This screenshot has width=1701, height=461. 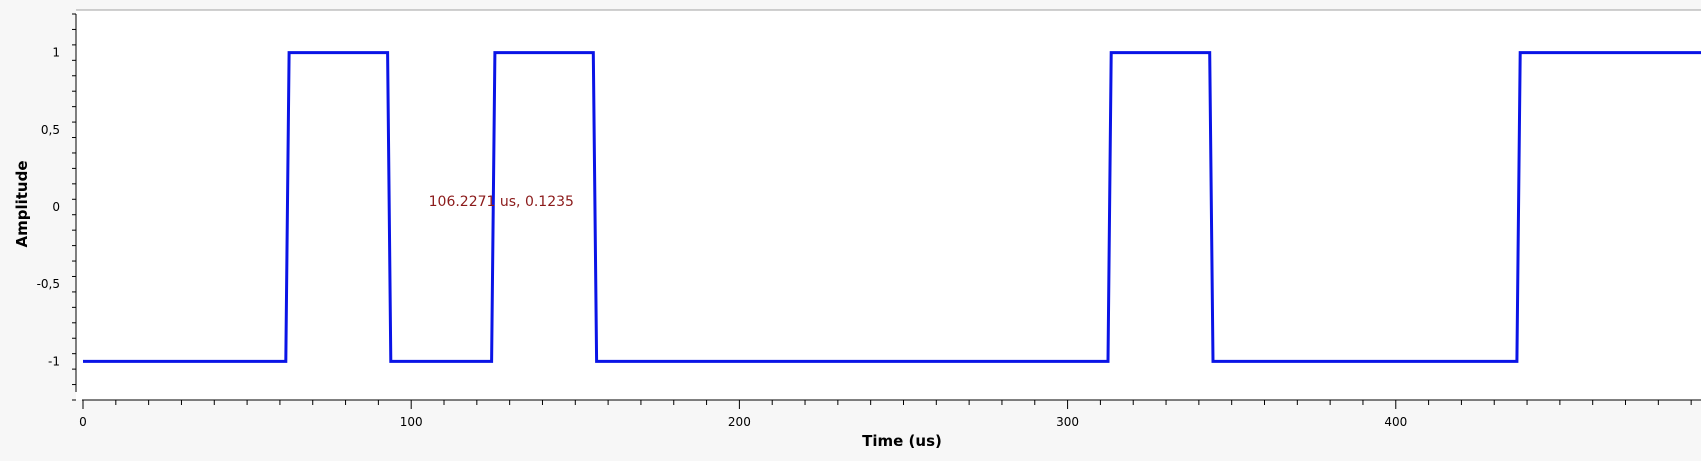 I want to click on y-axis-title: Amplitude, so click(x=22, y=203).